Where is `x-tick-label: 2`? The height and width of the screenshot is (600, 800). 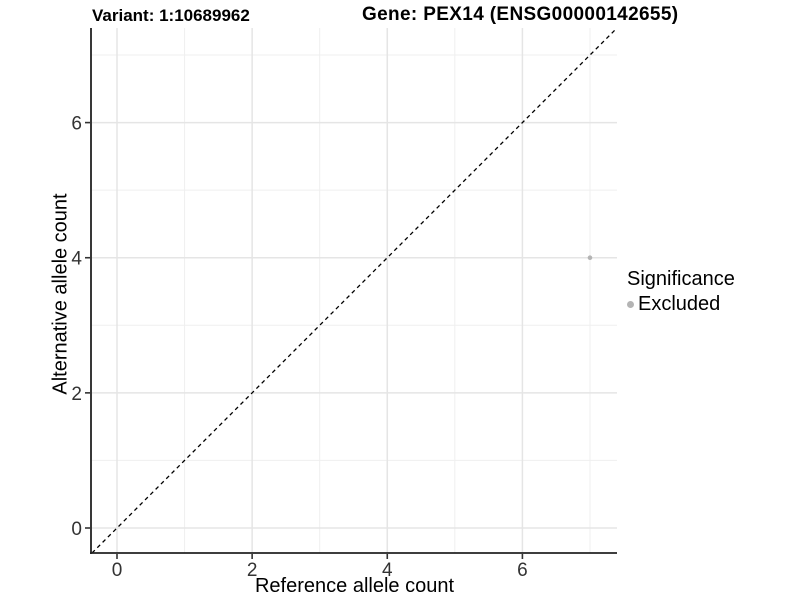 x-tick-label: 2 is located at coordinates (252, 570).